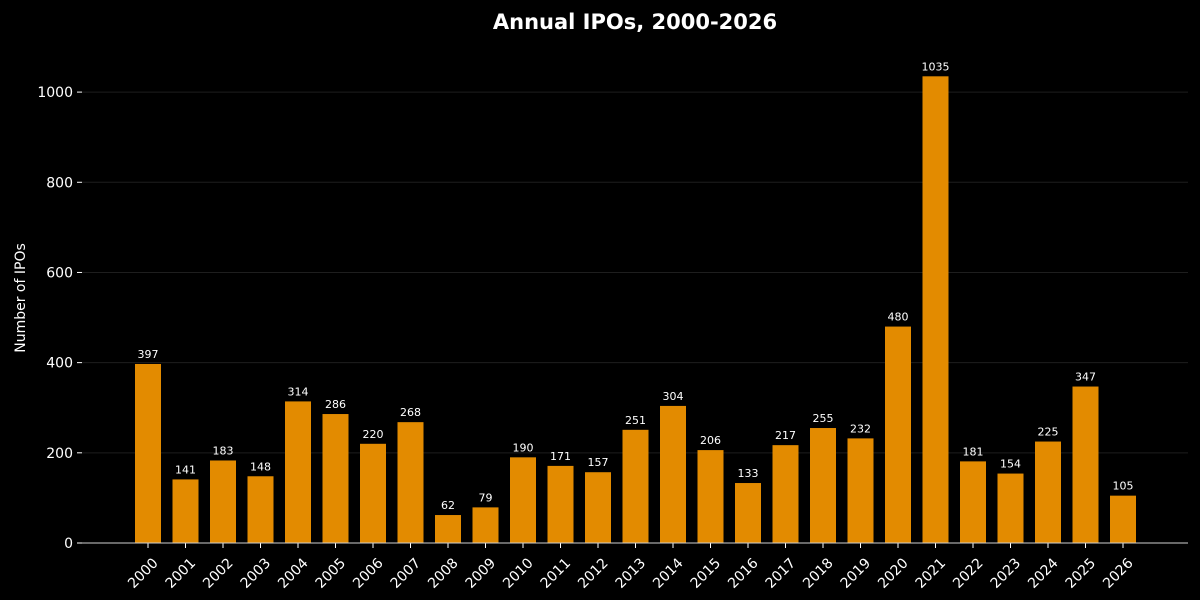 The width and height of the screenshot is (1200, 600). What do you see at coordinates (256, 573) in the screenshot?
I see `x-tick-label-2003: 2003` at bounding box center [256, 573].